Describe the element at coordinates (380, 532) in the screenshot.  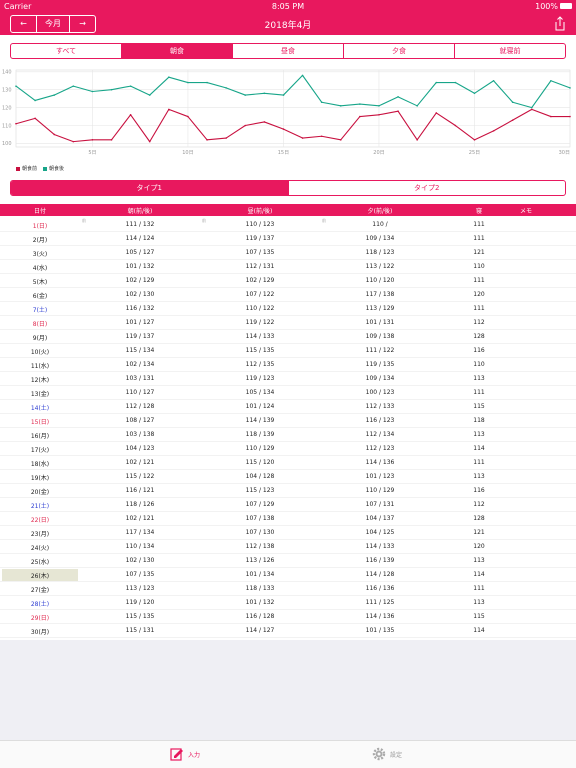
I see `cell-dinner: 104 / 125` at that location.